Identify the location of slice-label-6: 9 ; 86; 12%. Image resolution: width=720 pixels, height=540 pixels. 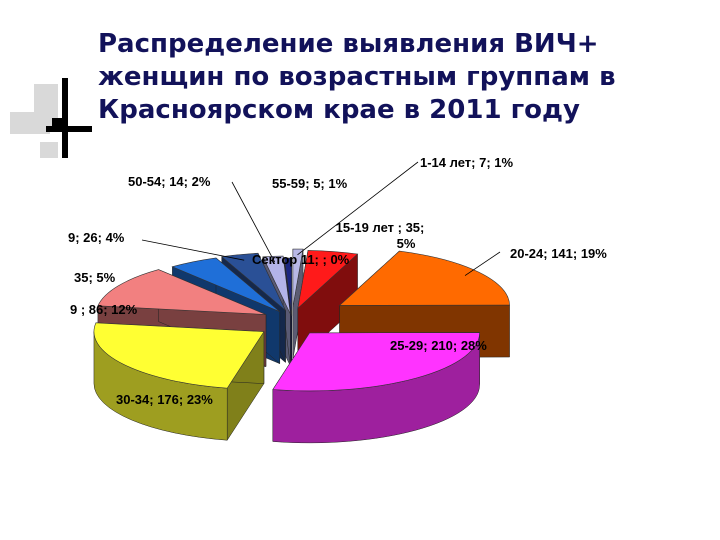
(104, 309).